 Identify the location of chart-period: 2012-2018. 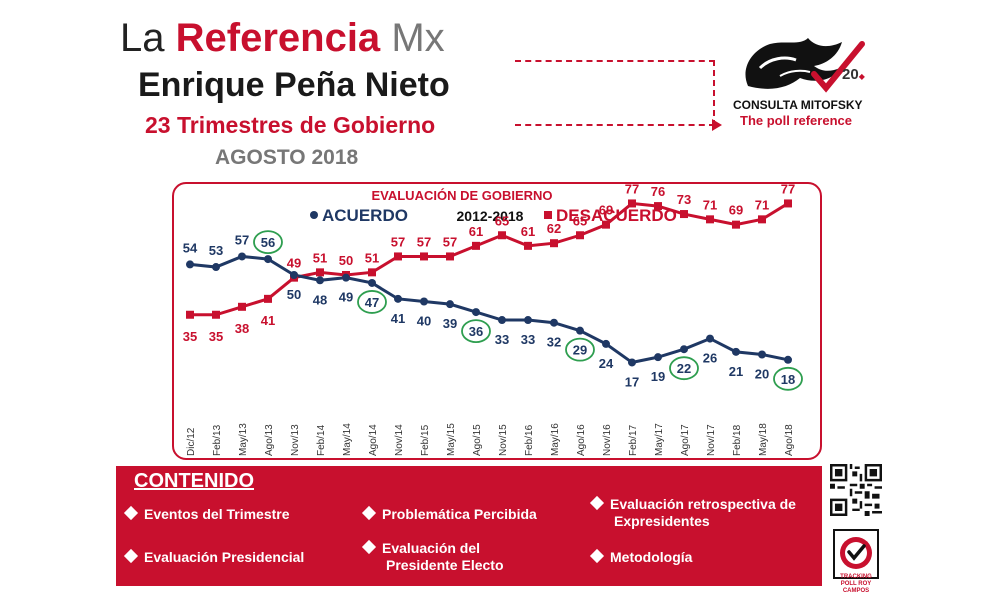
(490, 216).